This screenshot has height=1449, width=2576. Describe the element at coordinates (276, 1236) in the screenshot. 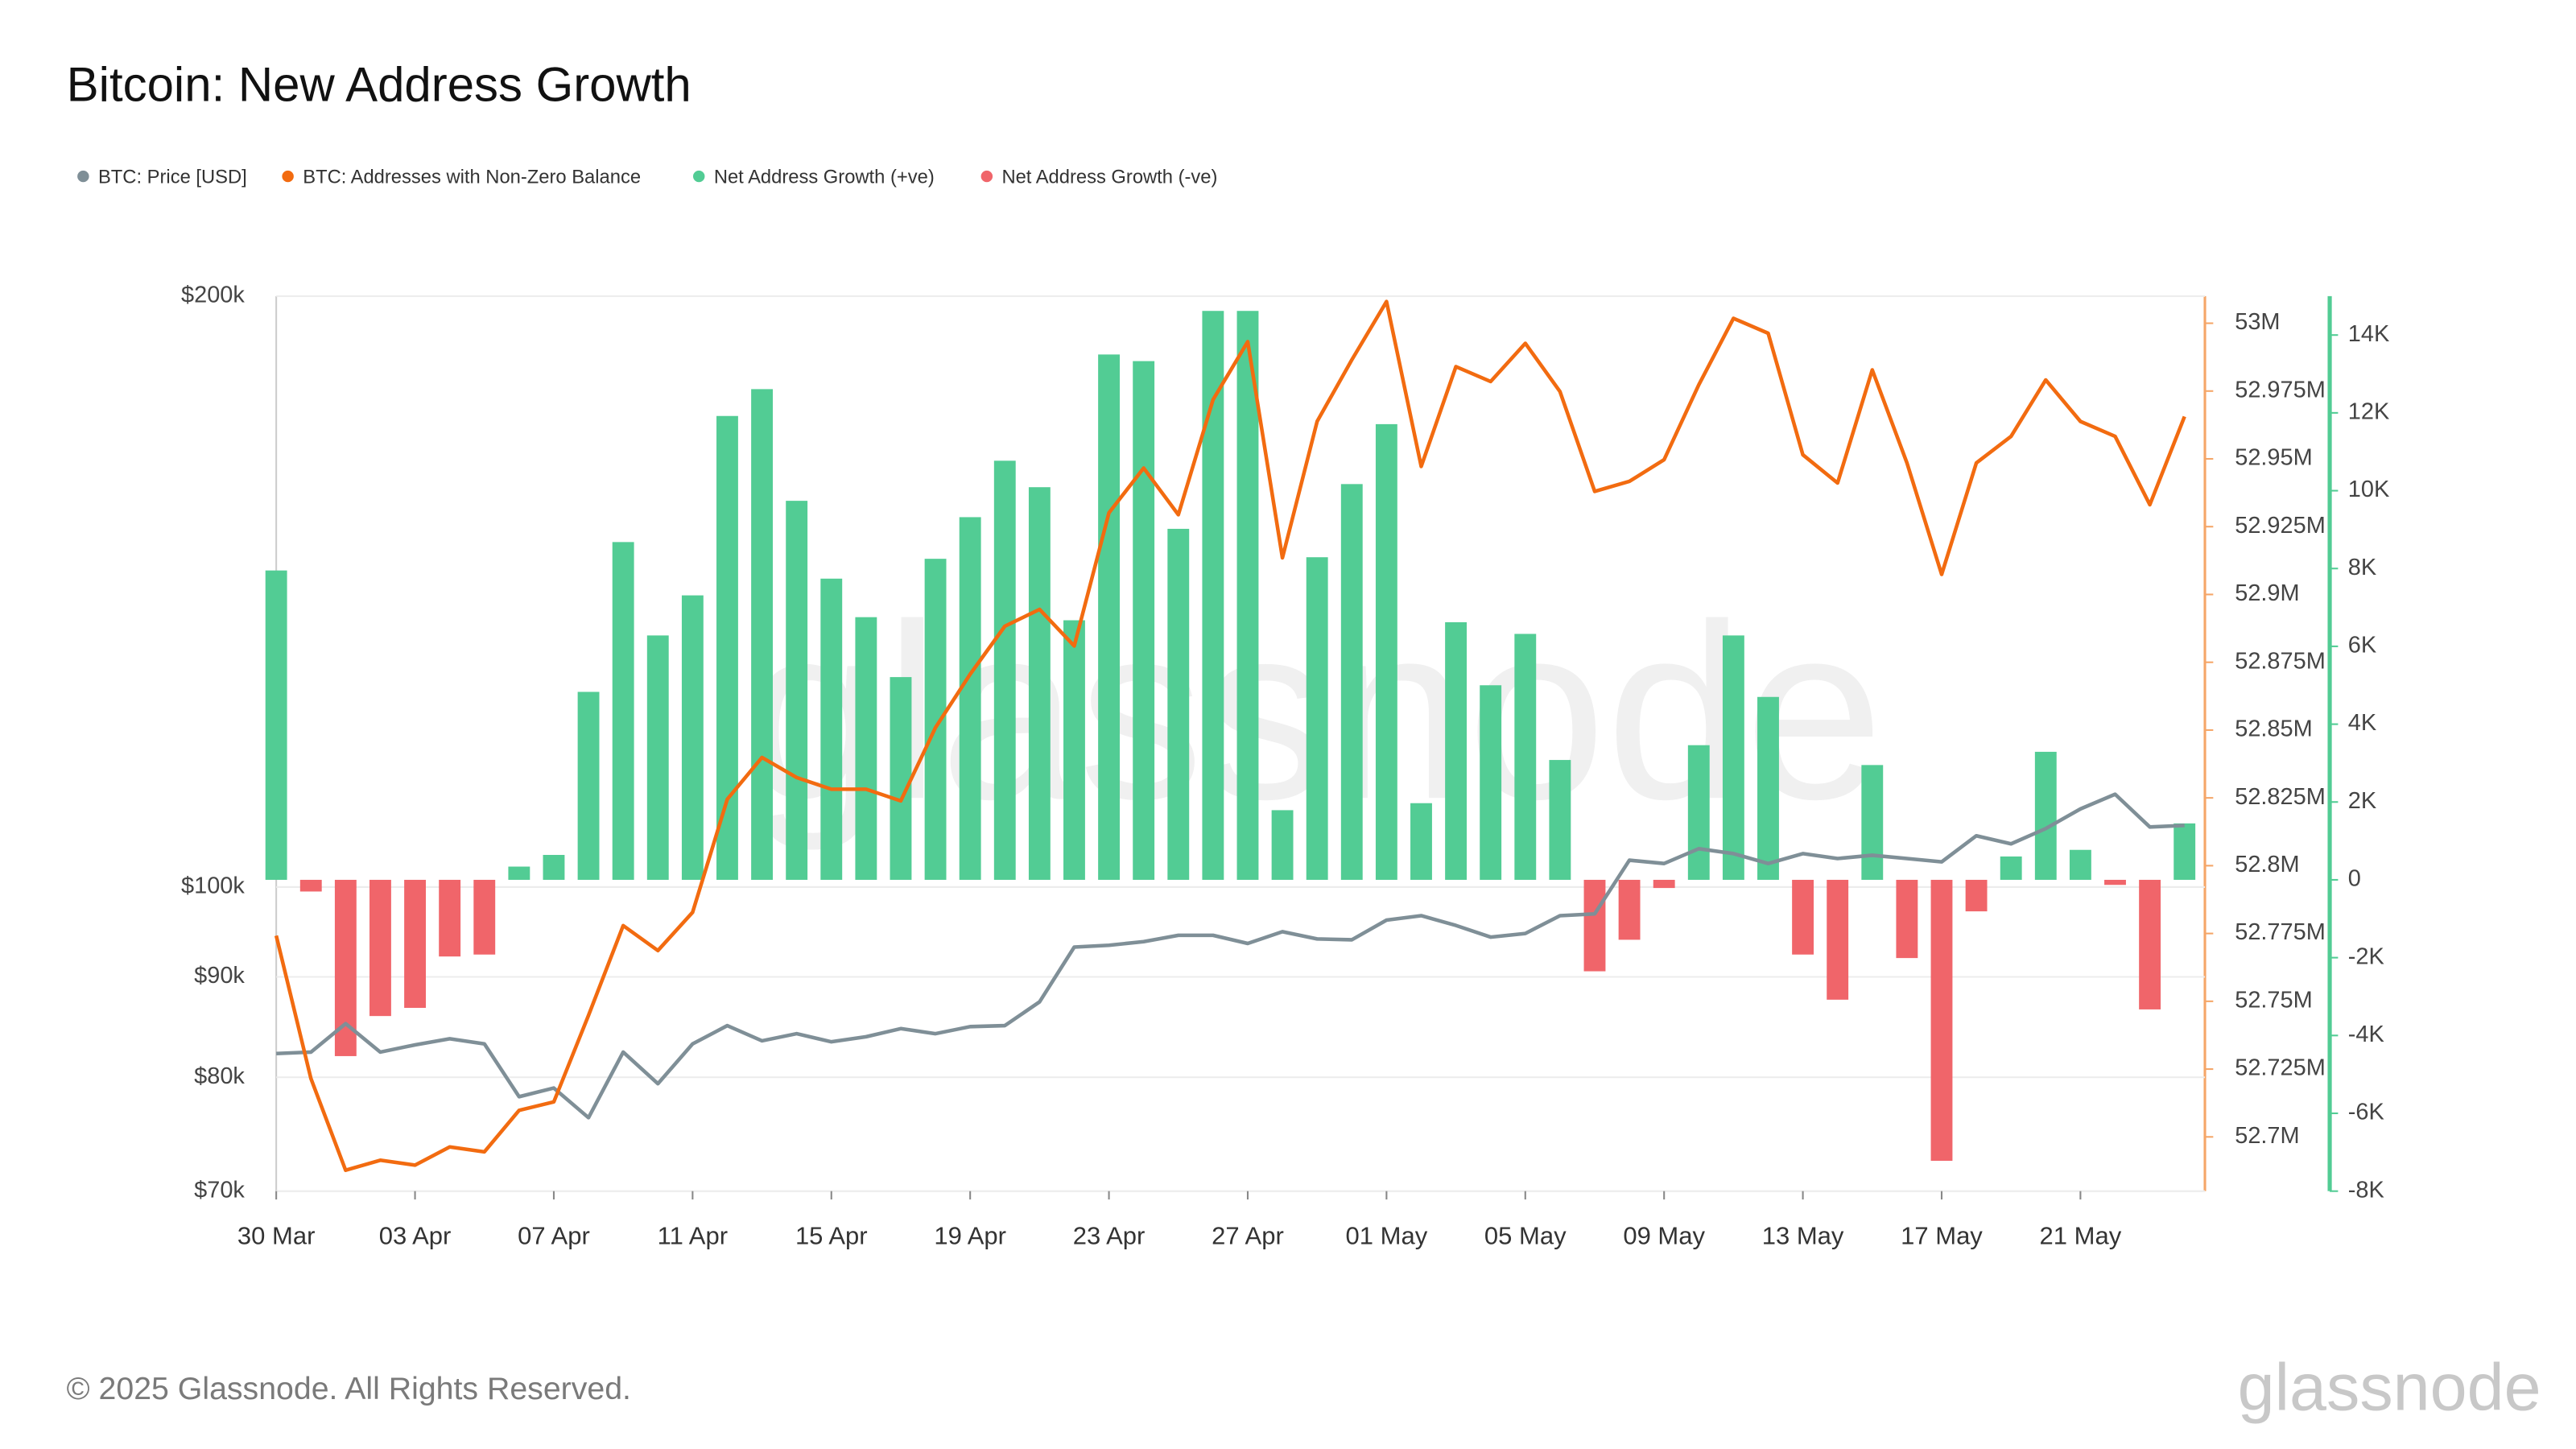

I see `x-tick-label: 30 Mar` at that location.